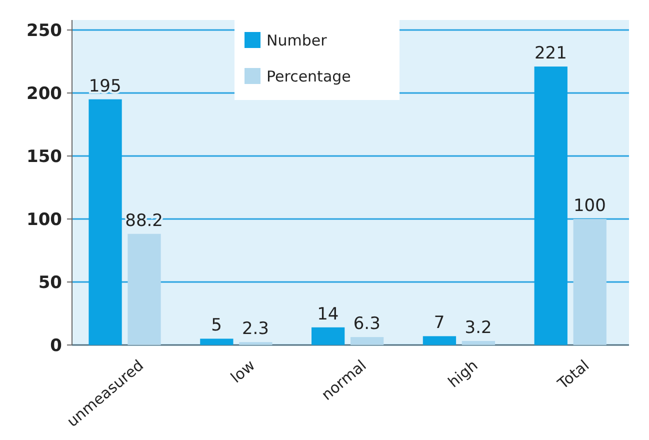  Describe the element at coordinates (366, 324) in the screenshot. I see `data-label: 6.3` at that location.